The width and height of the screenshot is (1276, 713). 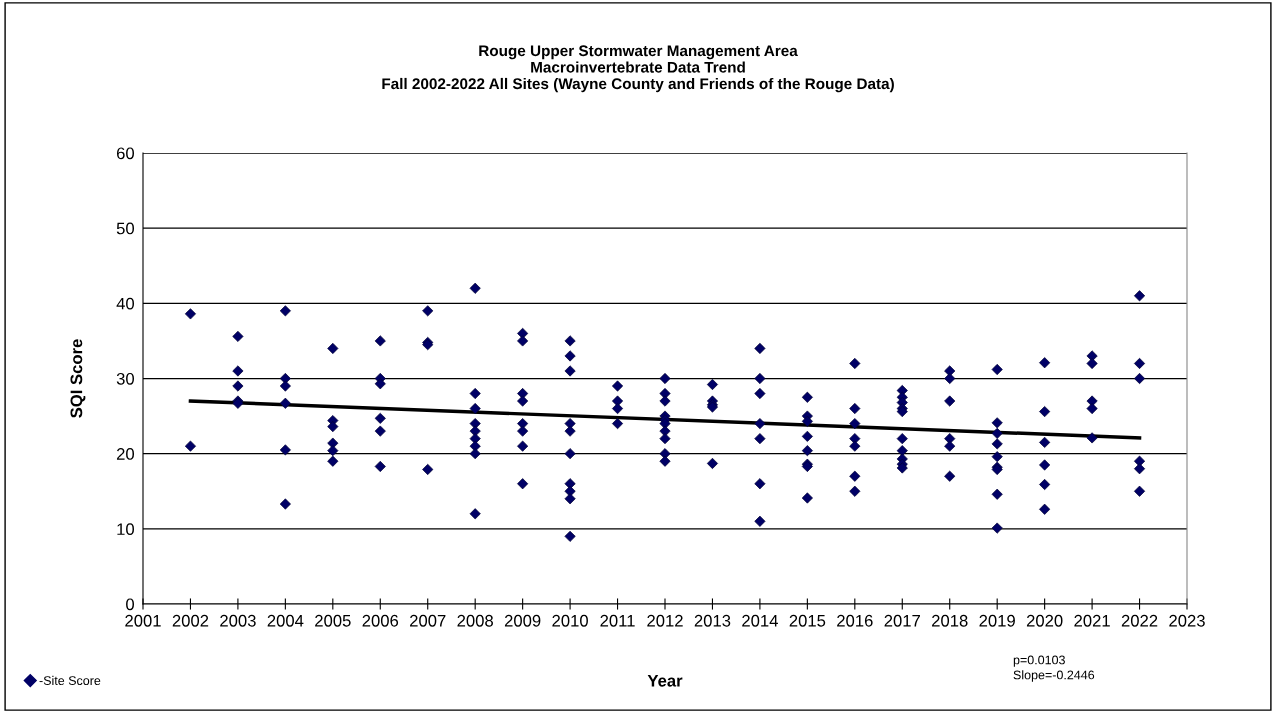 What do you see at coordinates (190, 620) in the screenshot?
I see `x-tick-label: 2002` at bounding box center [190, 620].